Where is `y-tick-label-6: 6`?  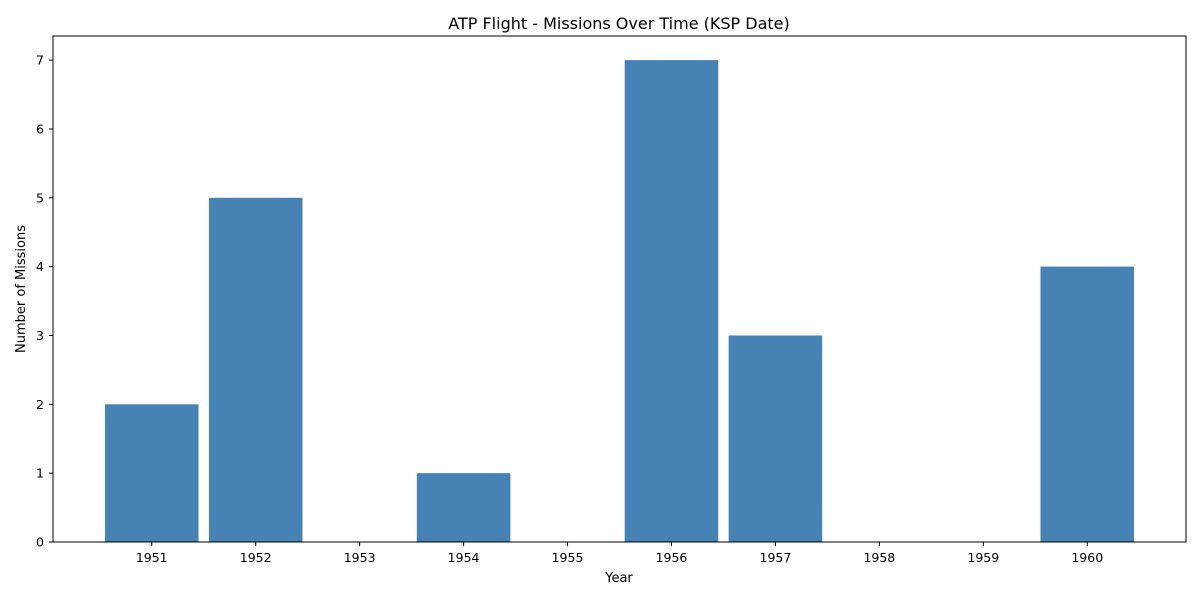
y-tick-label-6: 6 is located at coordinates (40, 128).